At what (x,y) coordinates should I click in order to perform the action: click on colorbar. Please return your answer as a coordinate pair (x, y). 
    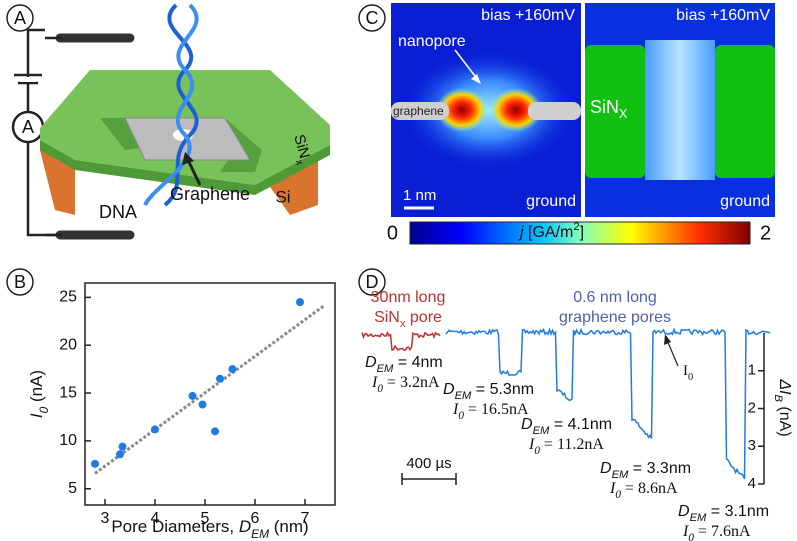
    Looking at the image, I should click on (580, 233).